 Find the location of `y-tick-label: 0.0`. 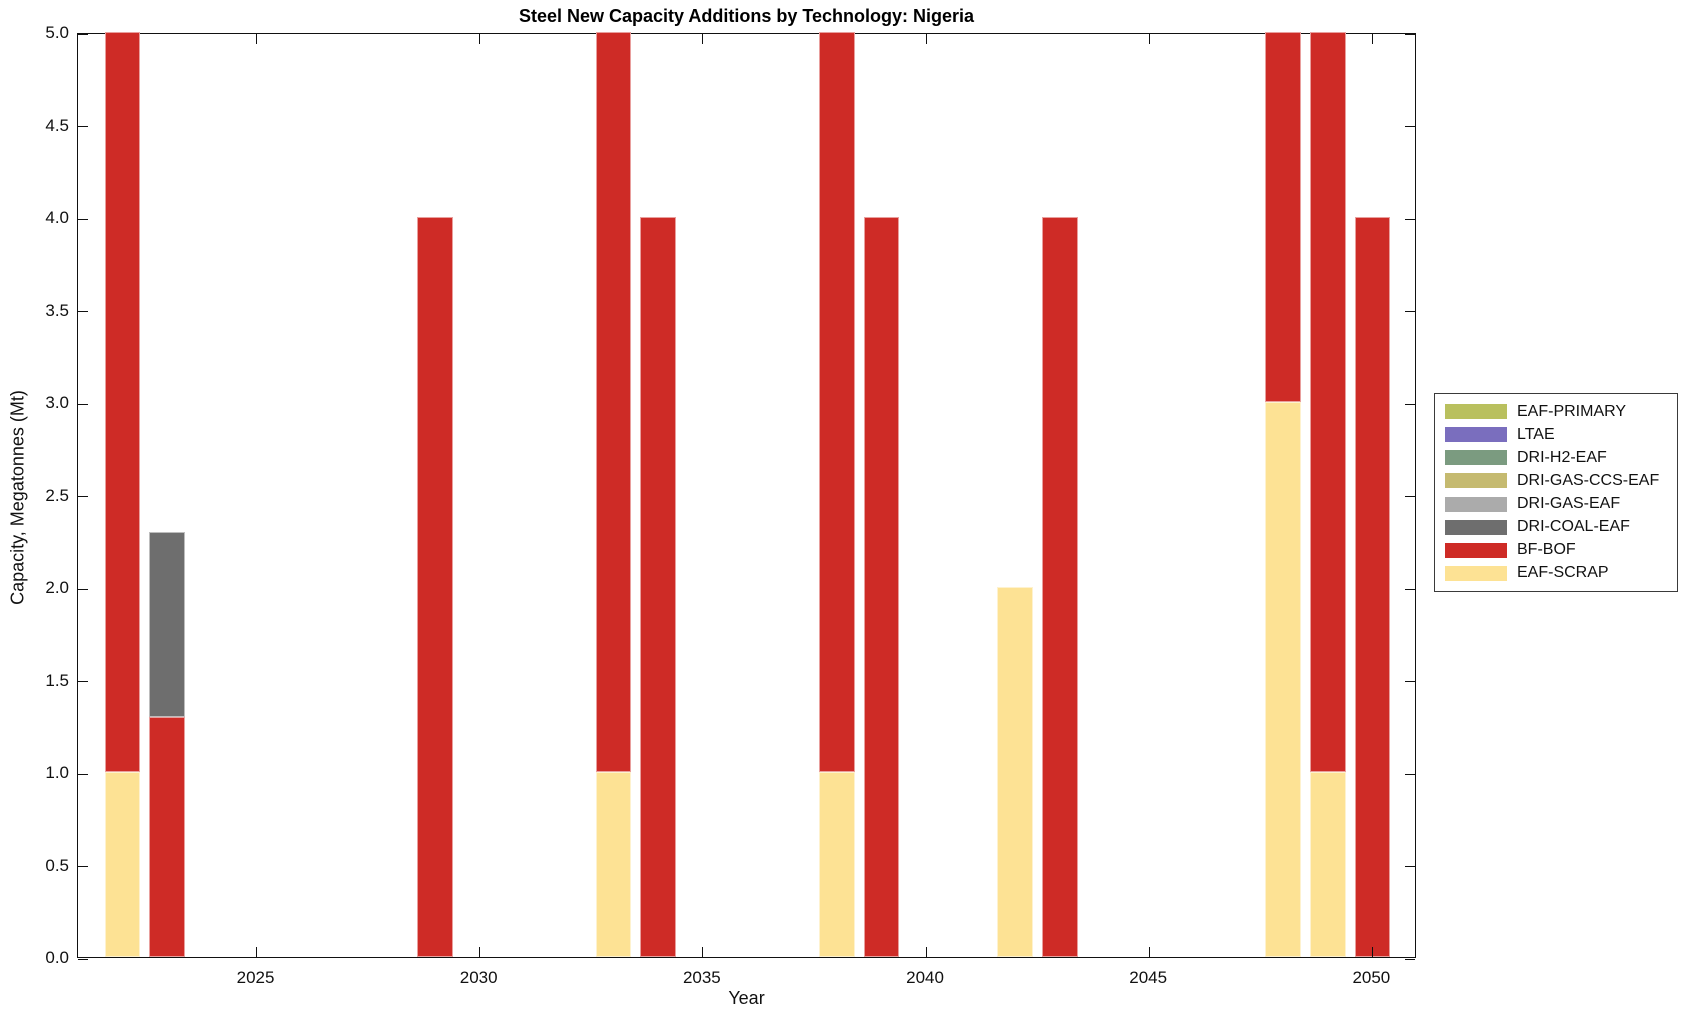

y-tick-label: 0.0 is located at coordinates (57, 957).